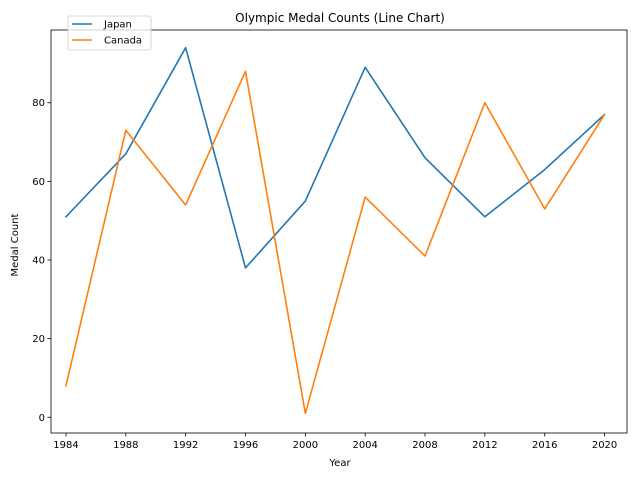 Image resolution: width=640 pixels, height=480 pixels. What do you see at coordinates (38, 339) in the screenshot?
I see `y-tick-label: 20` at bounding box center [38, 339].